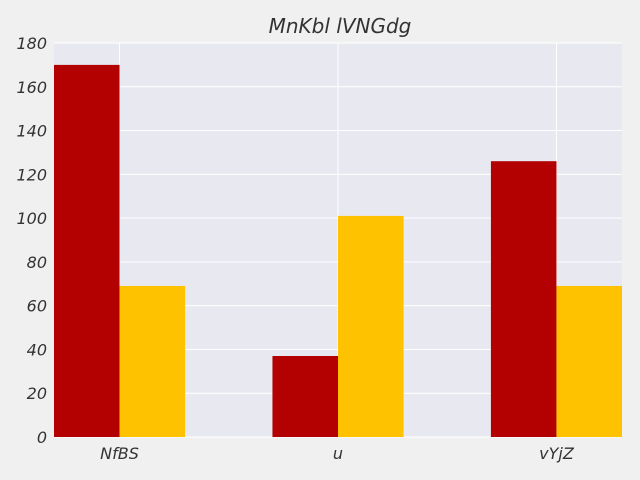  What do you see at coordinates (31, 218) in the screenshot?
I see `y-tick-label: 100` at bounding box center [31, 218].